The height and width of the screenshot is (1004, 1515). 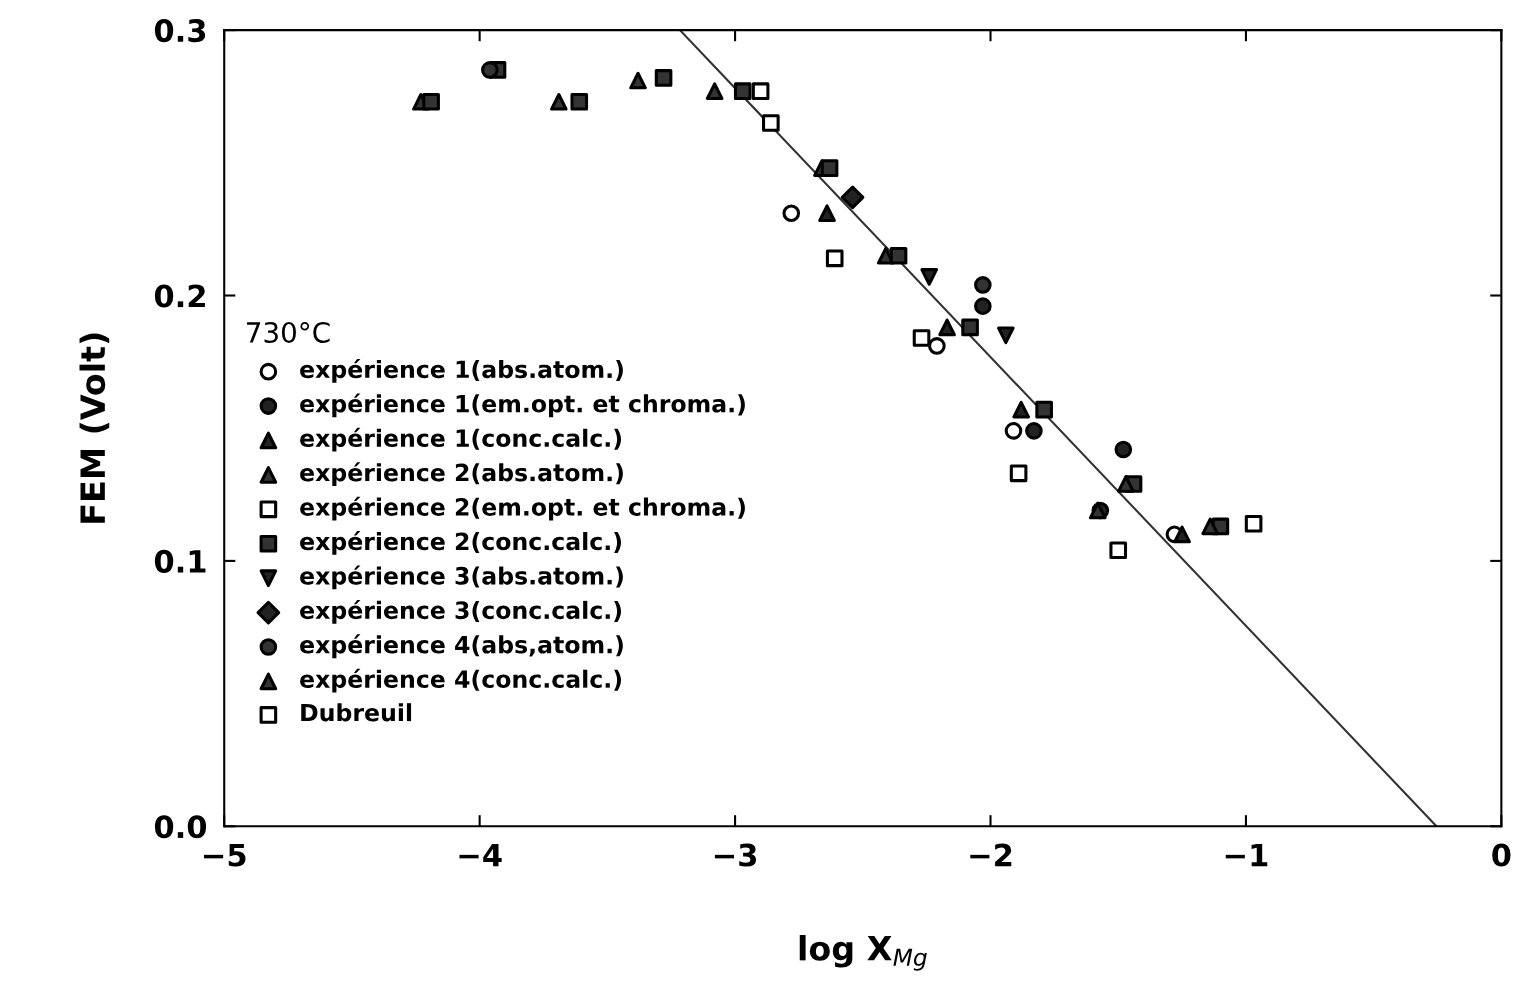 I want to click on y-axis-title: FEM (Volt), so click(x=94, y=428).